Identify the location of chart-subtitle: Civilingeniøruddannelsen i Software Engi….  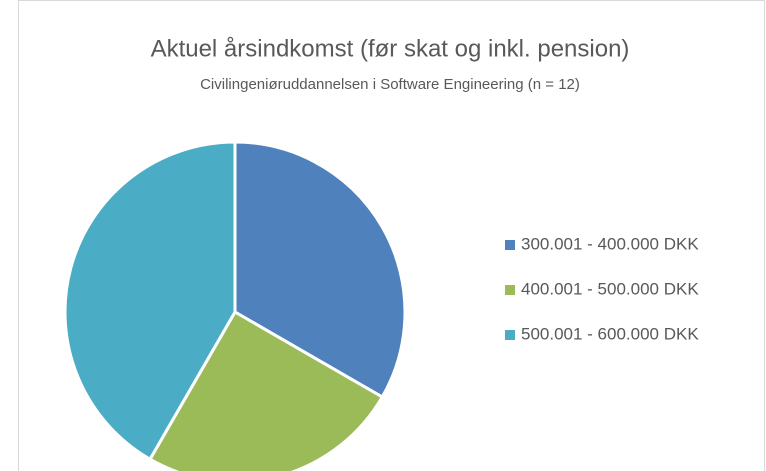
(390, 84).